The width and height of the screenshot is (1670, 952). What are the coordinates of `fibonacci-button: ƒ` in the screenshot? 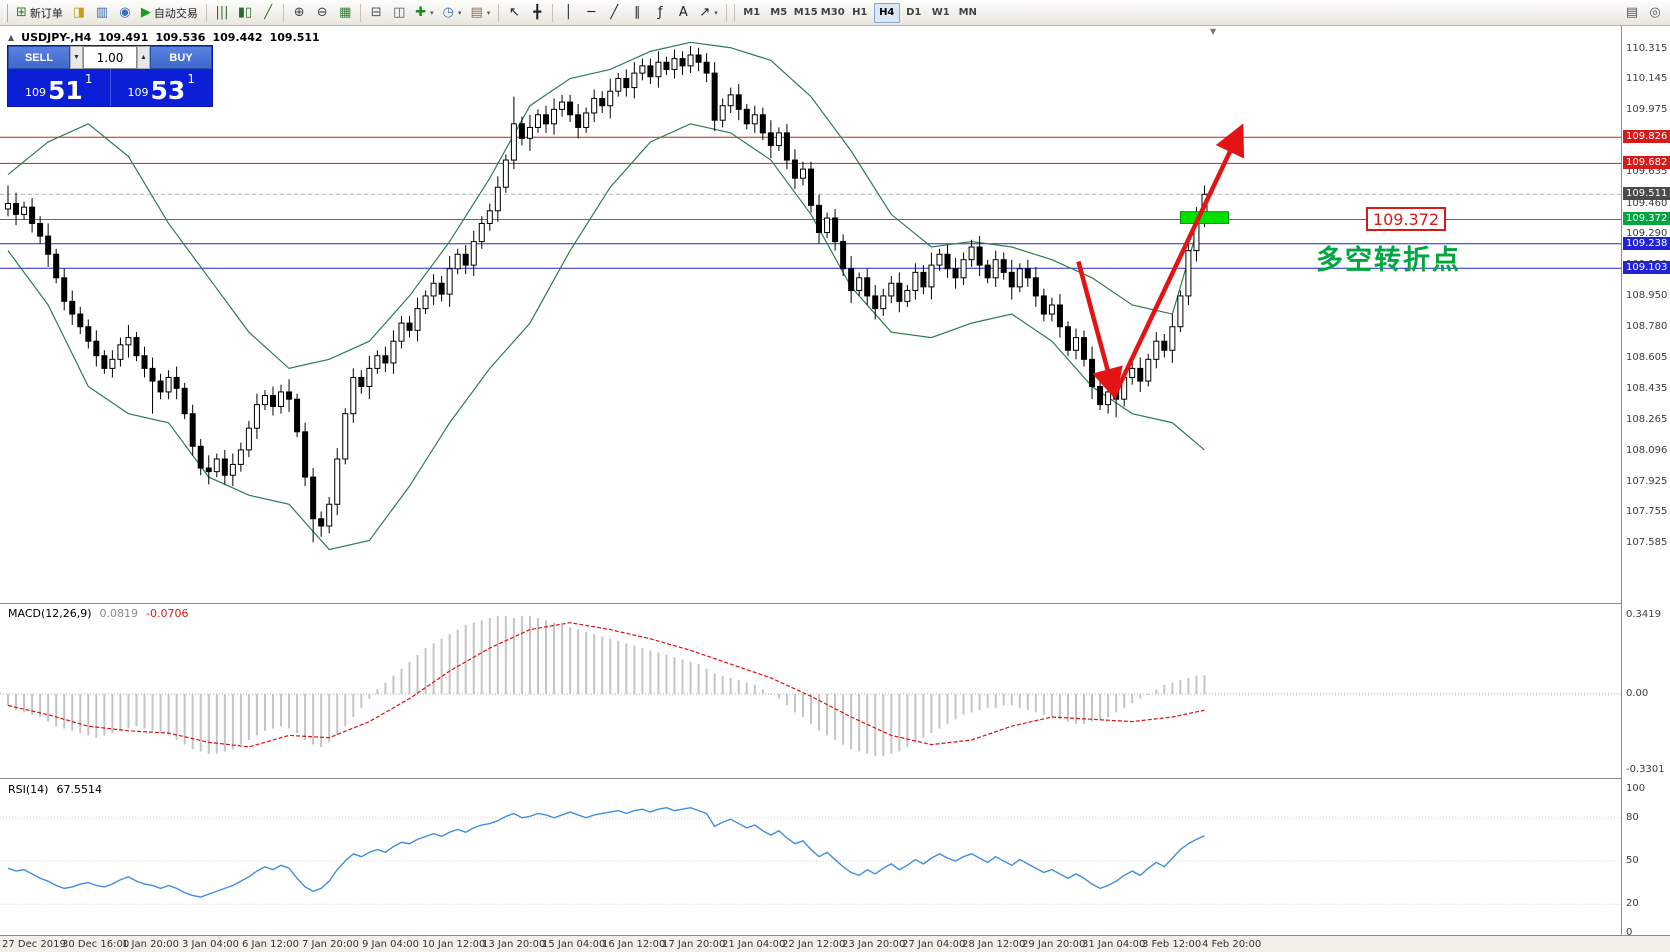 It's located at (660, 12).